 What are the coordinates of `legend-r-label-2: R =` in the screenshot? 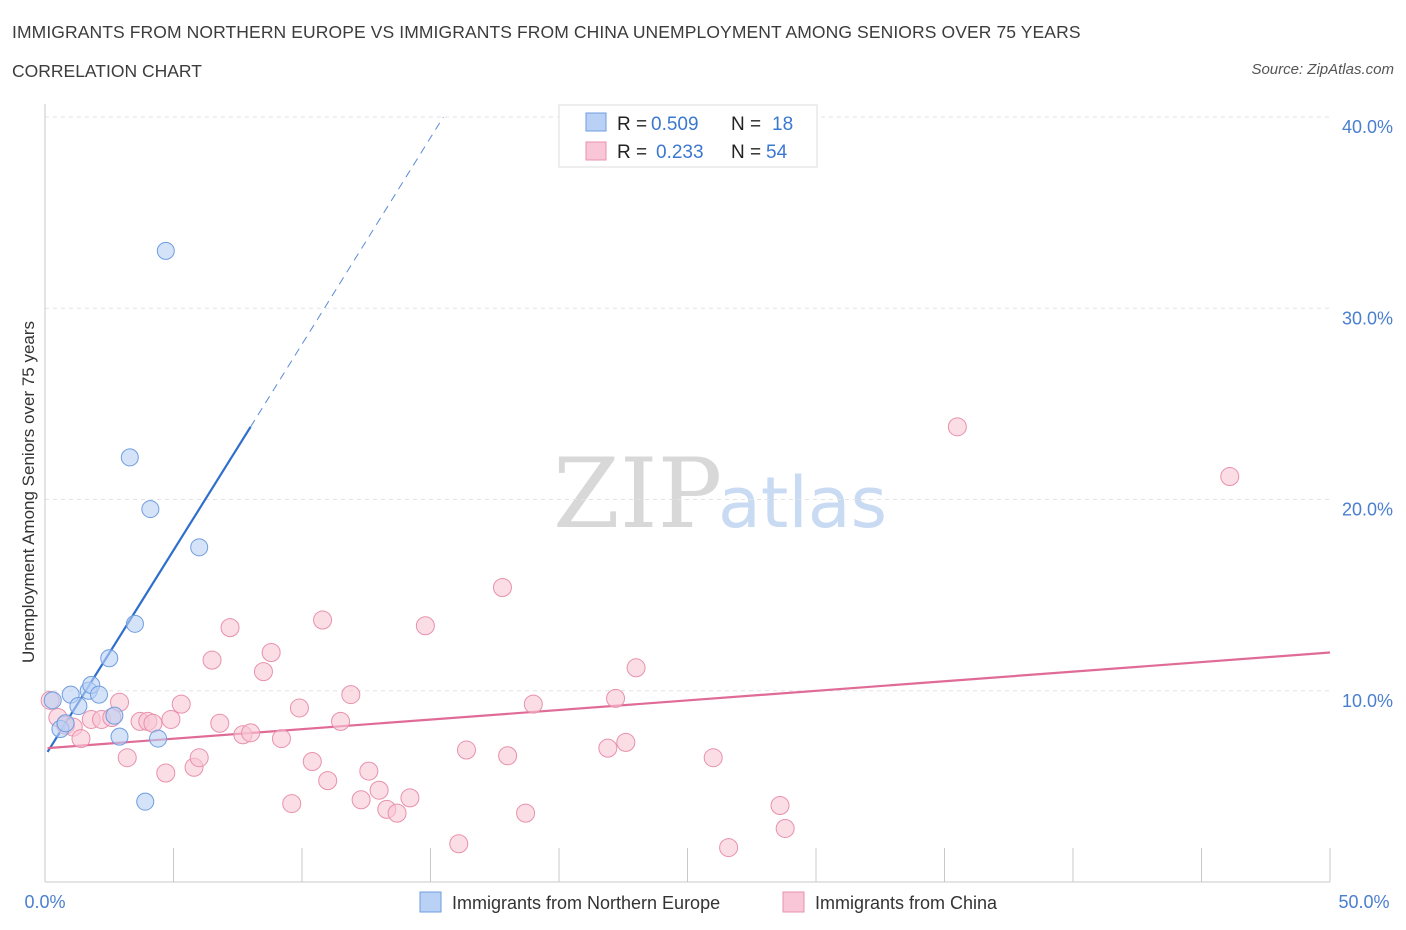 It's located at (632, 152).